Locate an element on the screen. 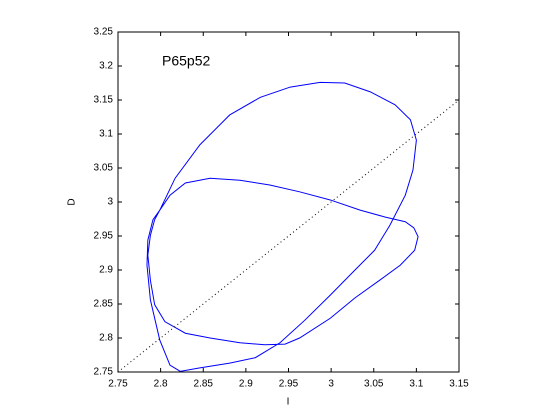 The height and width of the screenshot is (420, 560). annotation: P65p52 is located at coordinates (186, 61).